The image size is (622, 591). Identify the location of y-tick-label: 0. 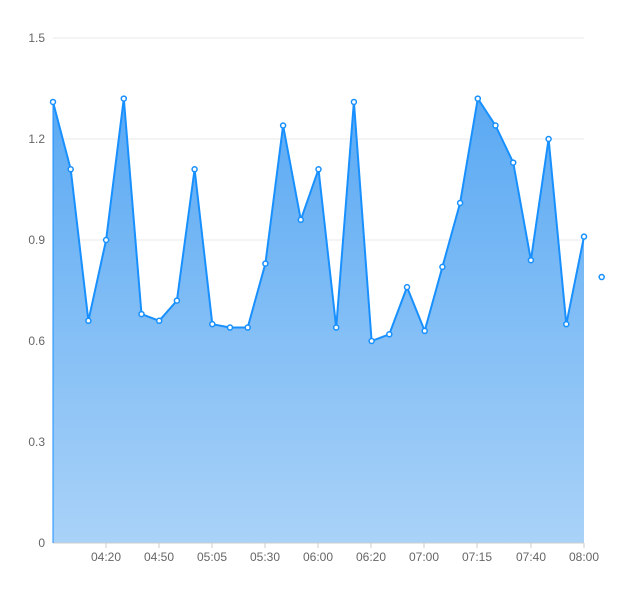
(41, 543).